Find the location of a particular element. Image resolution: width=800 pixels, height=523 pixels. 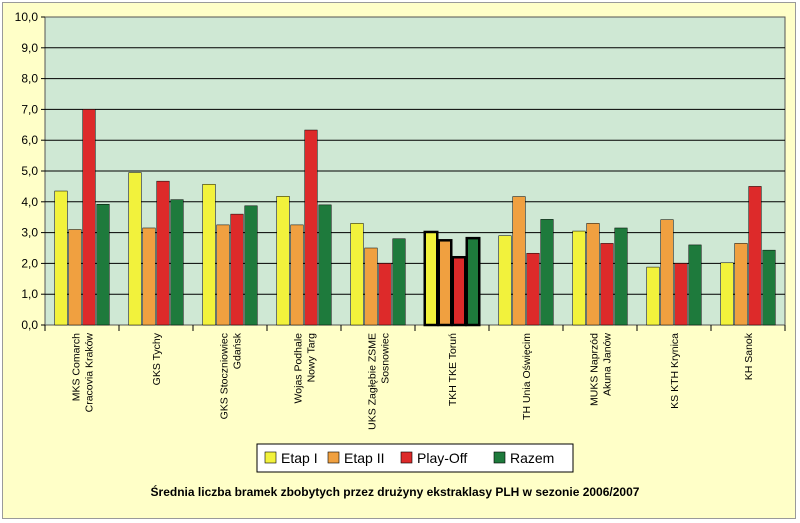

x-tick-label: TKH TKE Toruń is located at coordinates (453, 369).